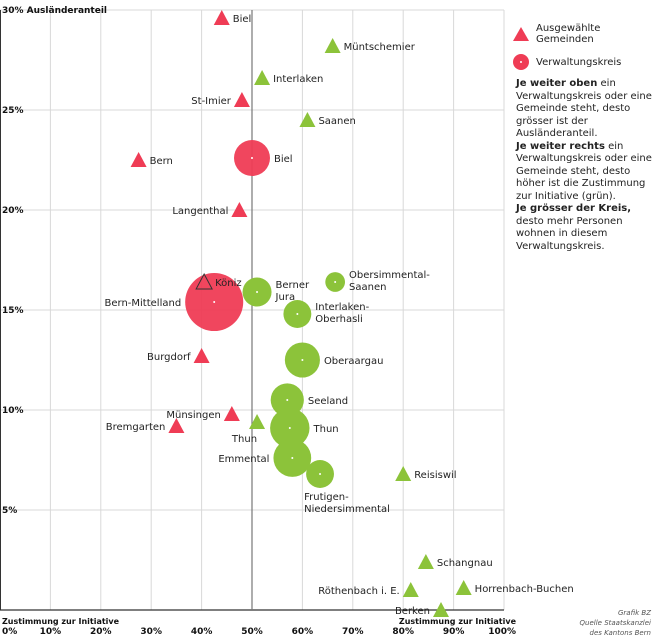 The height and width of the screenshot is (640, 655). Describe the element at coordinates (412, 611) in the screenshot. I see `gemeinde-label-berken: Berken` at that location.